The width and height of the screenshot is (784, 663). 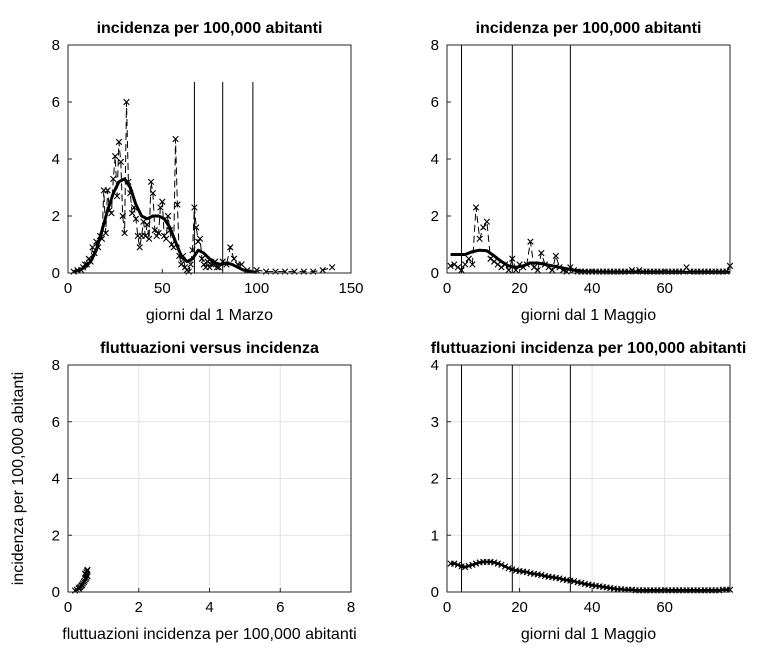 What do you see at coordinates (351, 607) in the screenshot?
I see `x-tick-label: 8` at bounding box center [351, 607].